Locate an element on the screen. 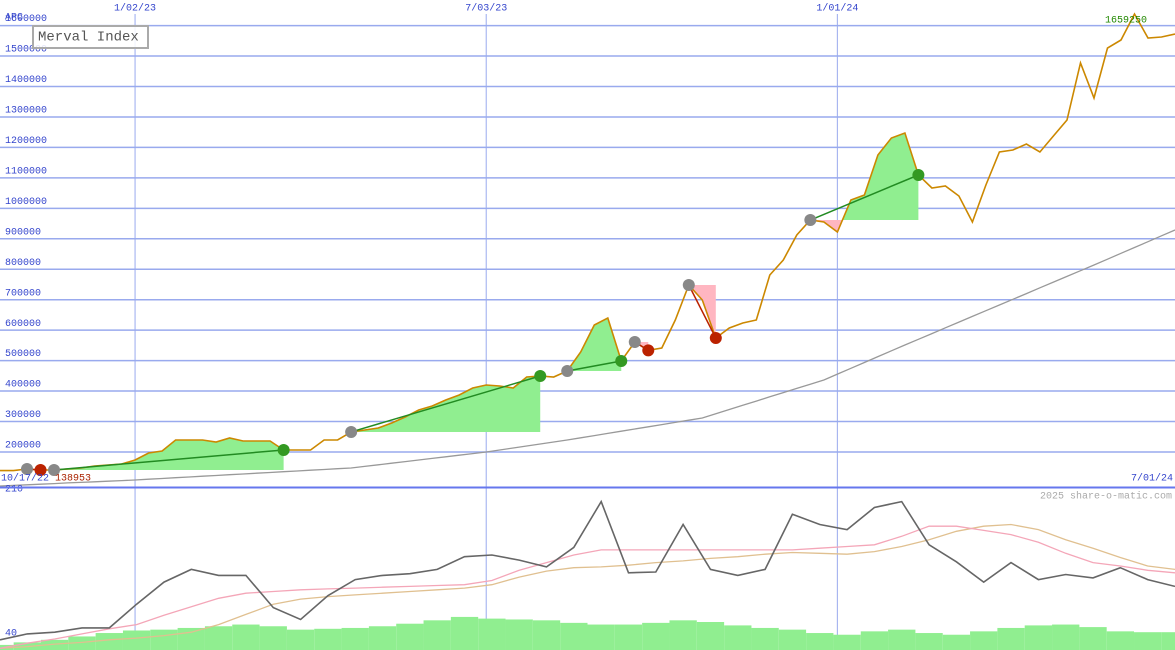 Image resolution: width=1175 pixels, height=650 pixels. watermark: 2025 share-o-matic.com is located at coordinates (1106, 497).